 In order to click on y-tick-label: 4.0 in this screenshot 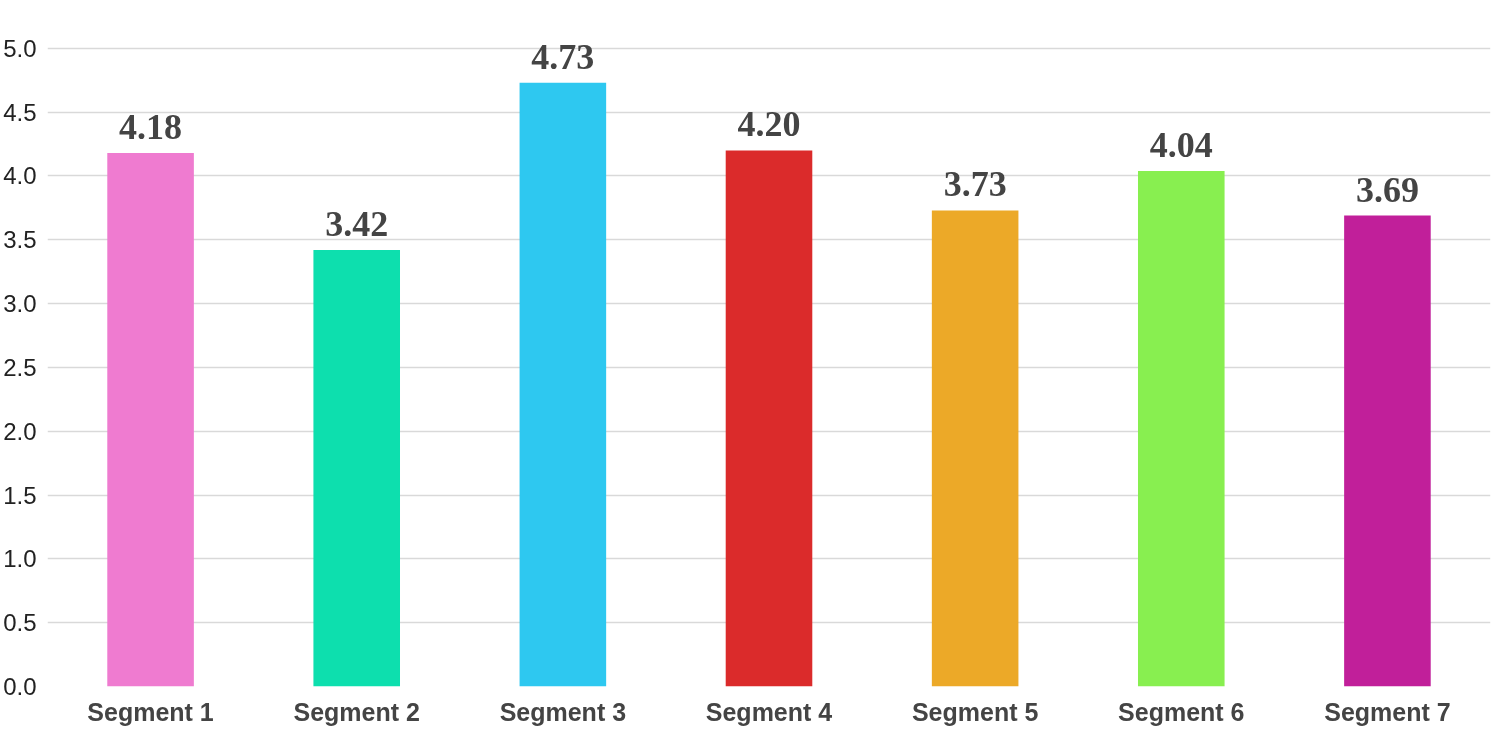, I will do `click(20, 176)`.